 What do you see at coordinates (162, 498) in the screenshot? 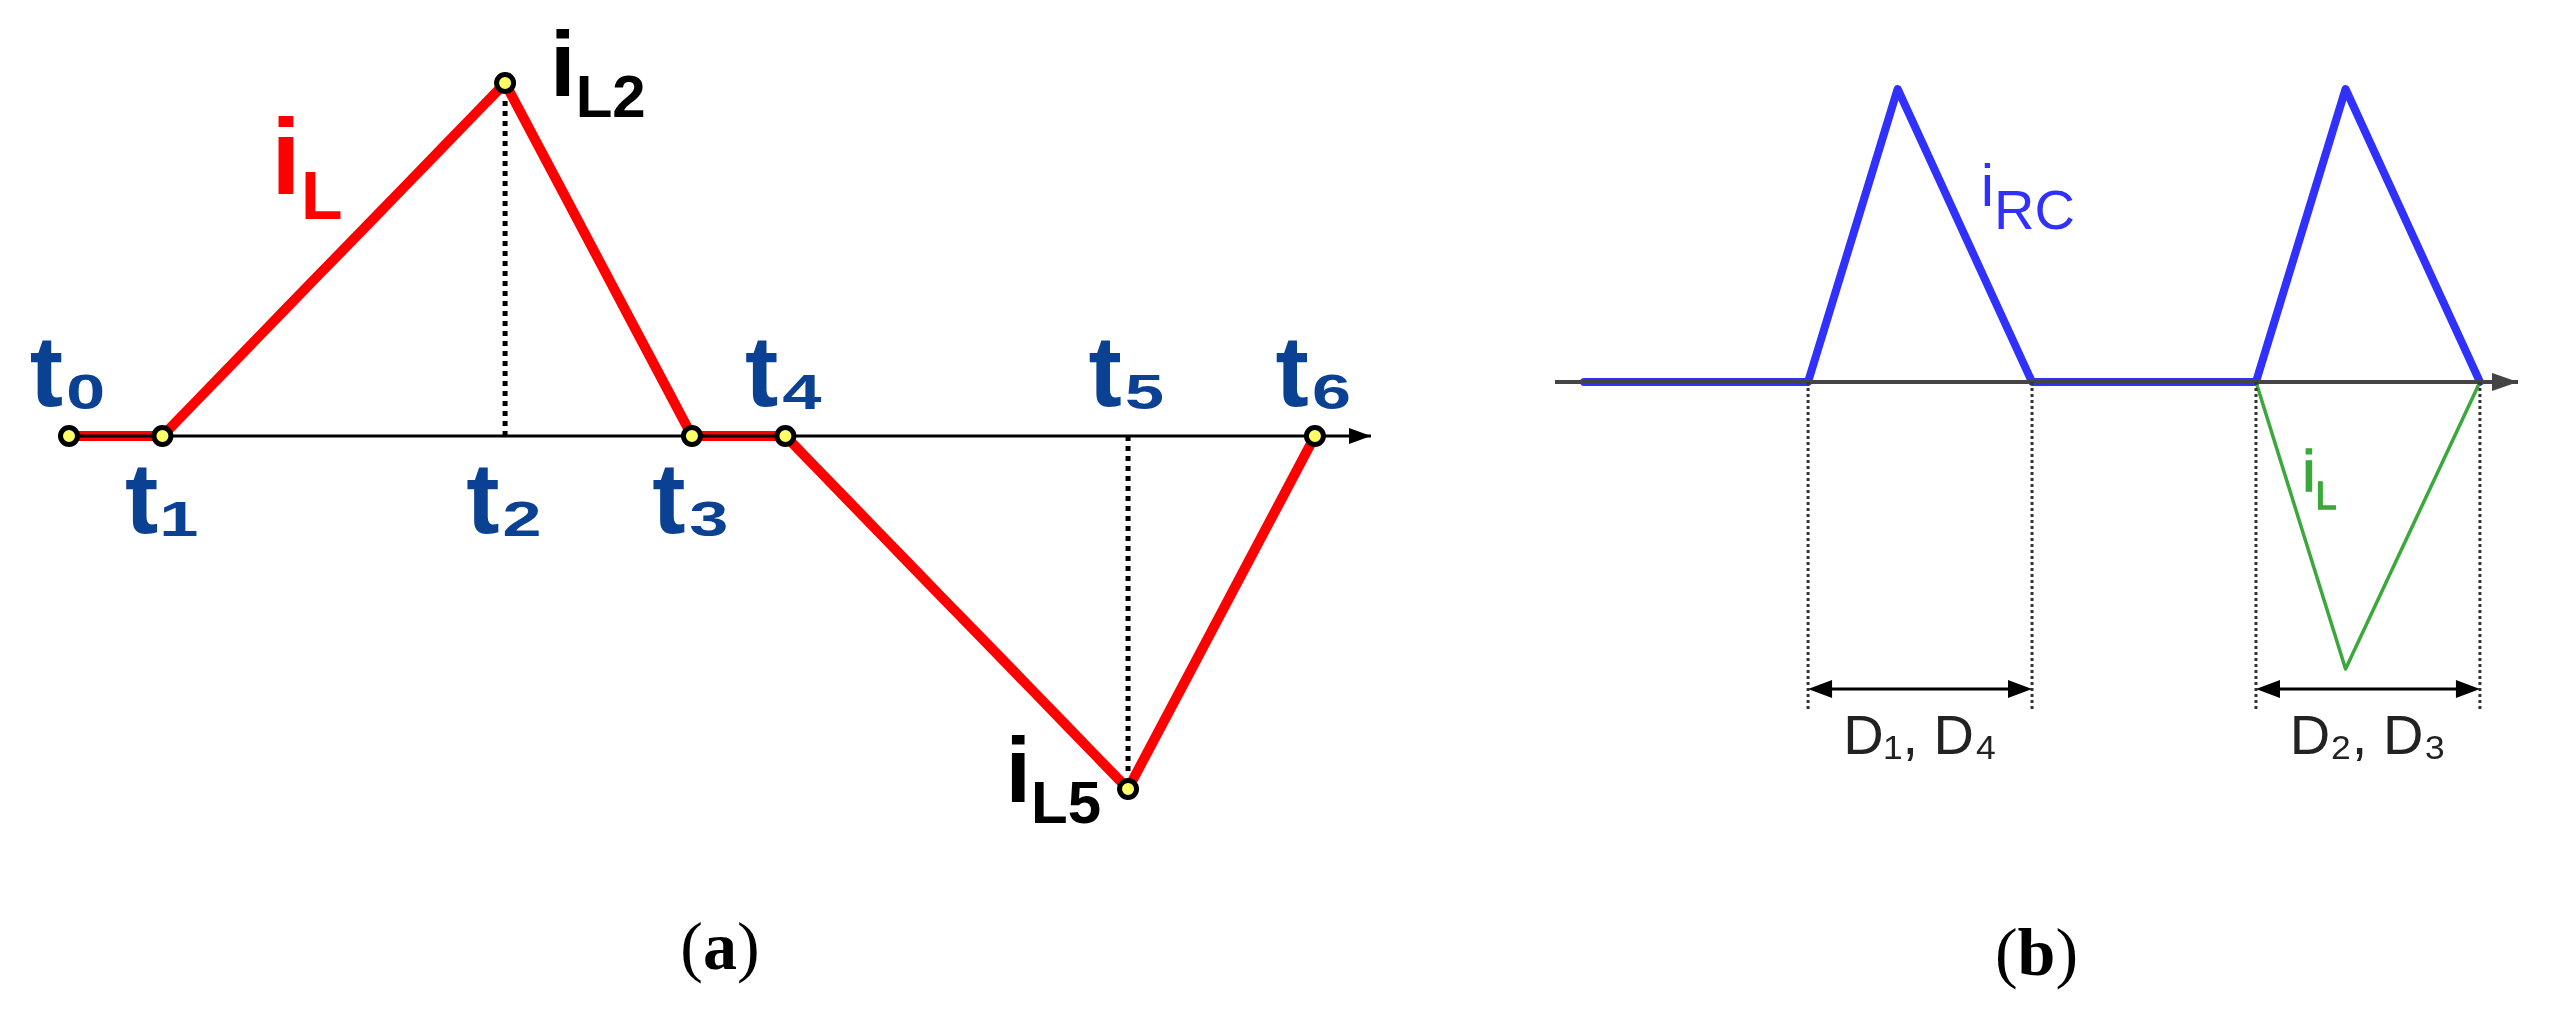
I see `x-tick-label: t₁` at bounding box center [162, 498].